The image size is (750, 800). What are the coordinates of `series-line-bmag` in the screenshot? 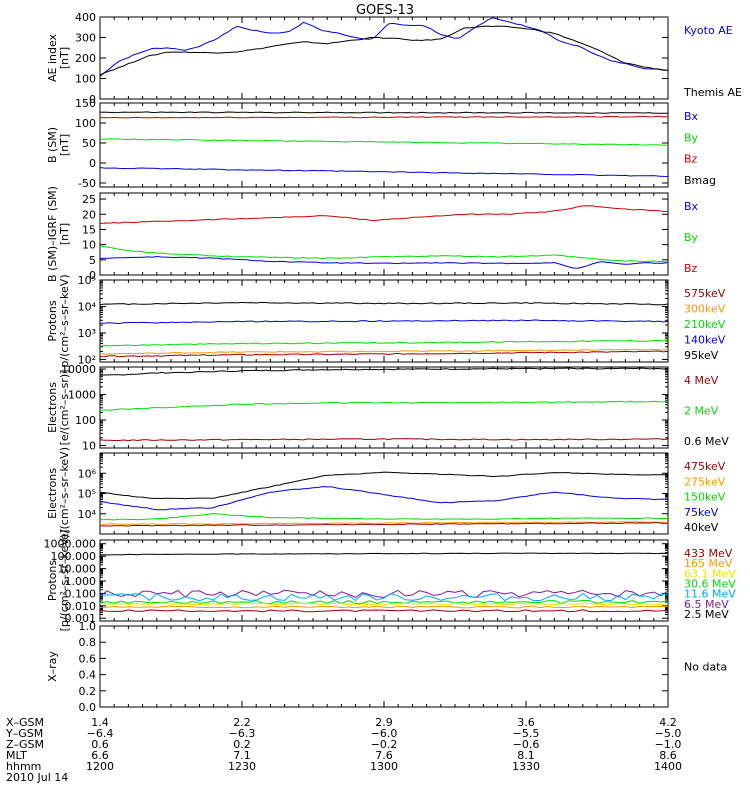 It's located at (384, 112).